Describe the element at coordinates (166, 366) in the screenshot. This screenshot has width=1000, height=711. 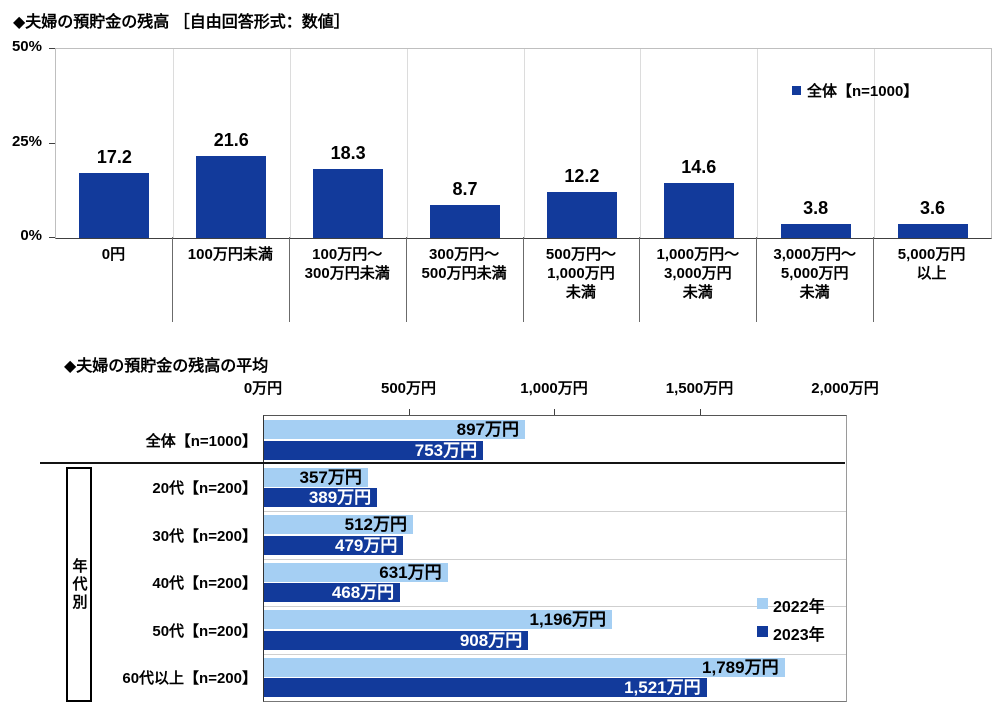
I see `chart2-title: ◆夫婦の預貯金の残高の平均` at that location.